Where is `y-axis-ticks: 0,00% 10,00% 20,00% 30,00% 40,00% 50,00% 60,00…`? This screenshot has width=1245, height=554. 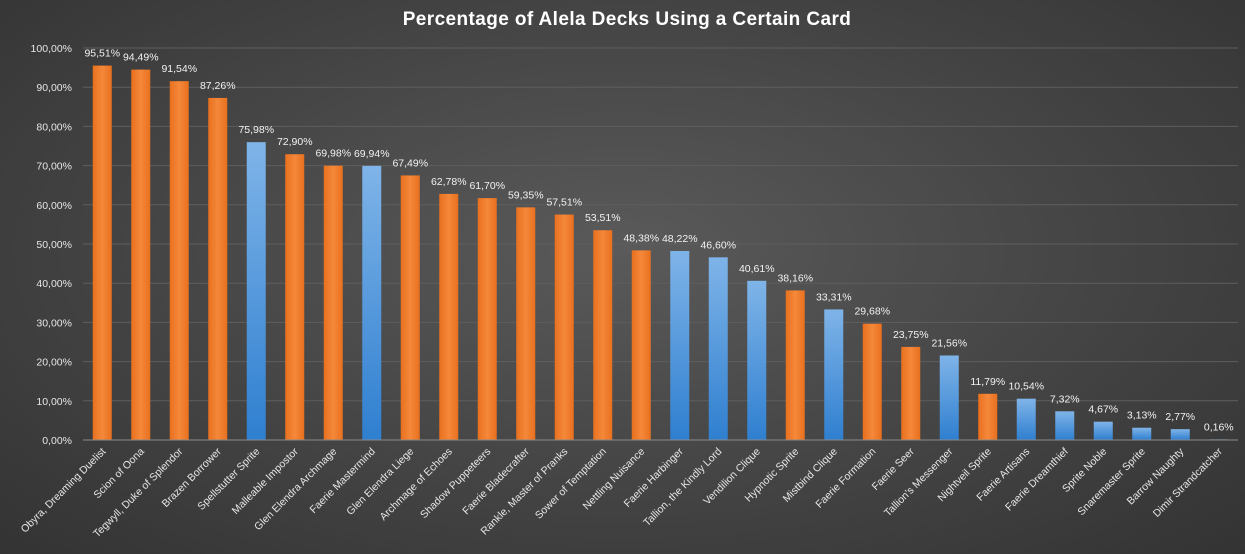
y-axis-ticks: 0,00% 10,00% 20,00% 30,00% 40,00% 50,00% 60,00… is located at coordinates (51, 245).